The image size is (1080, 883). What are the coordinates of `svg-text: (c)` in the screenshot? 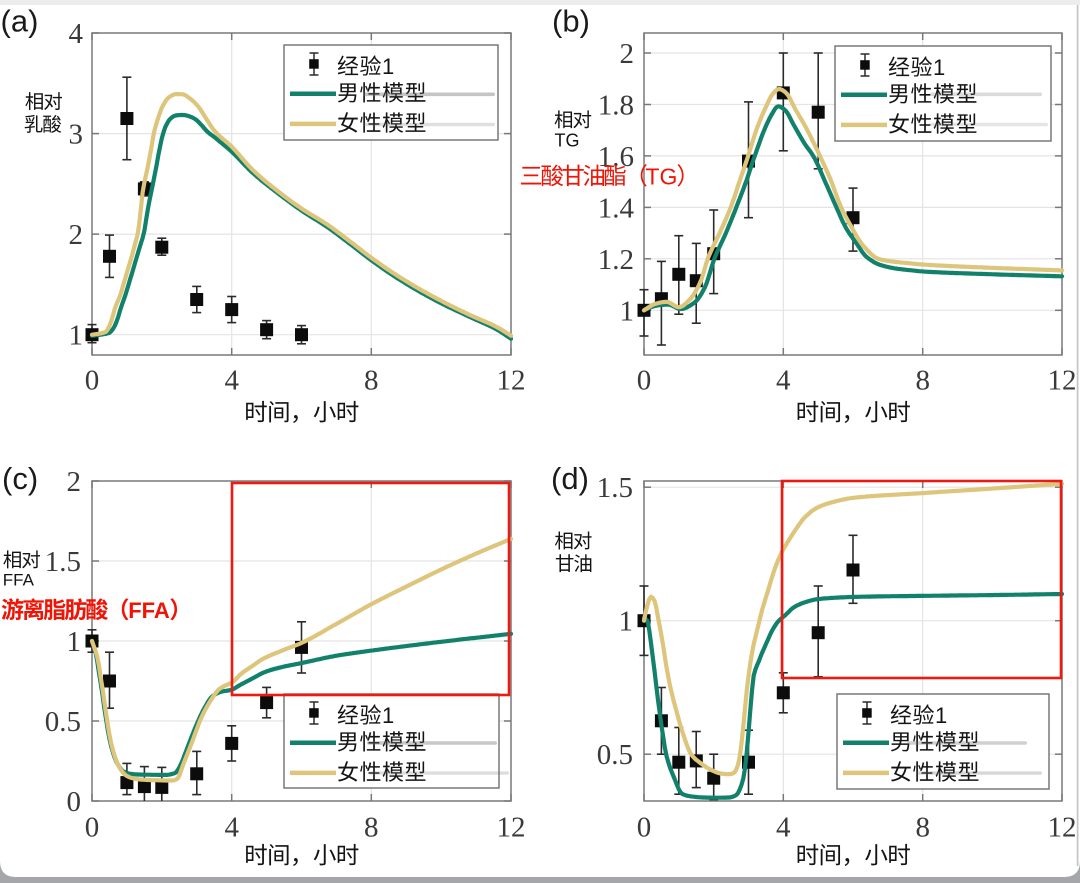 It's located at (20, 478).